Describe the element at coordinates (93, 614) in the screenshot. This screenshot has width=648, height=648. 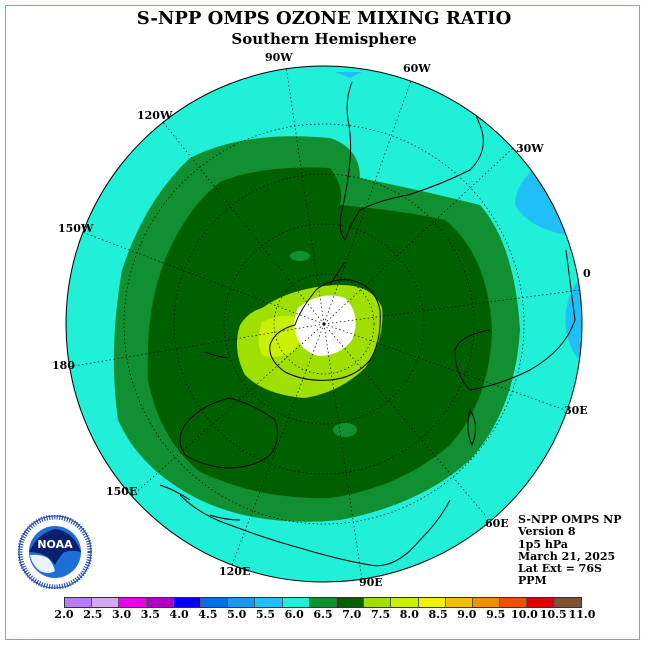
I see `legend-tick-label: 2.5` at that location.